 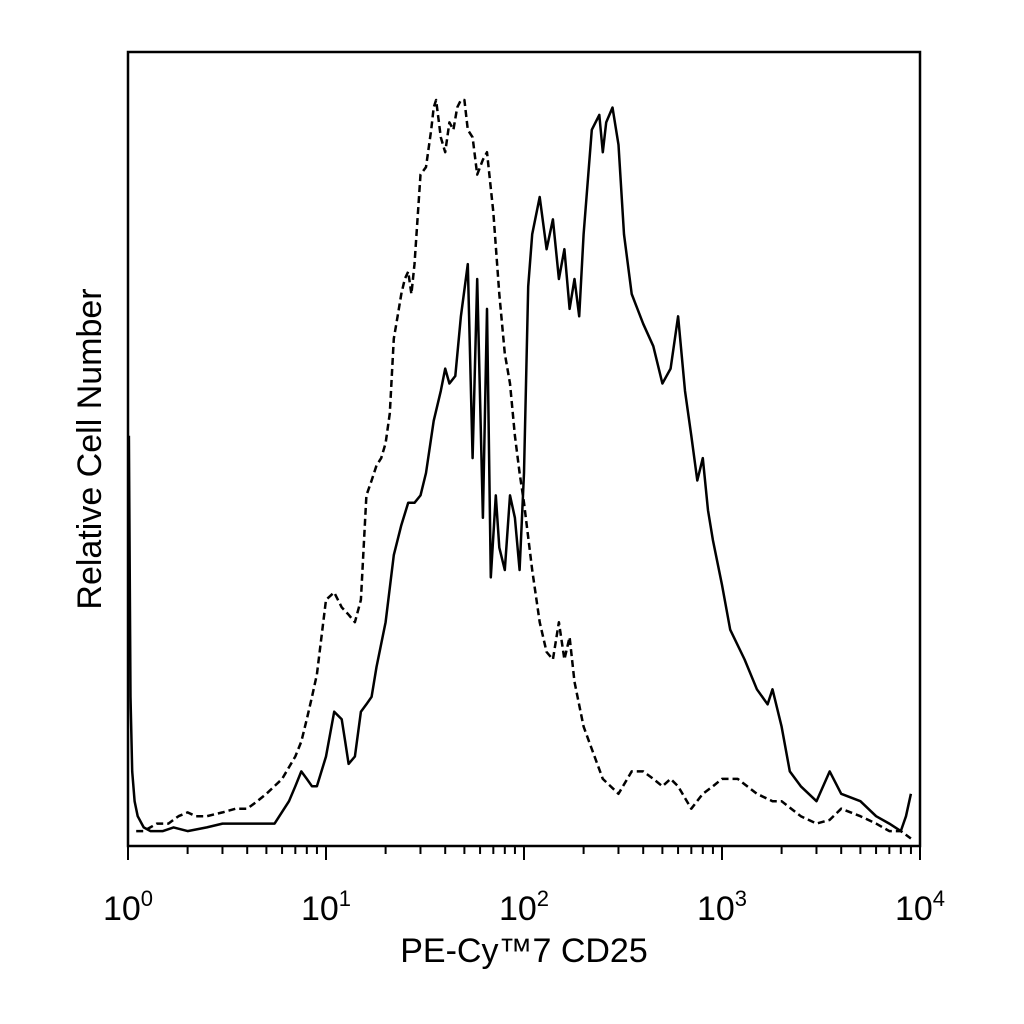 I want to click on x-tick-label: 10², so click(x=524, y=907).